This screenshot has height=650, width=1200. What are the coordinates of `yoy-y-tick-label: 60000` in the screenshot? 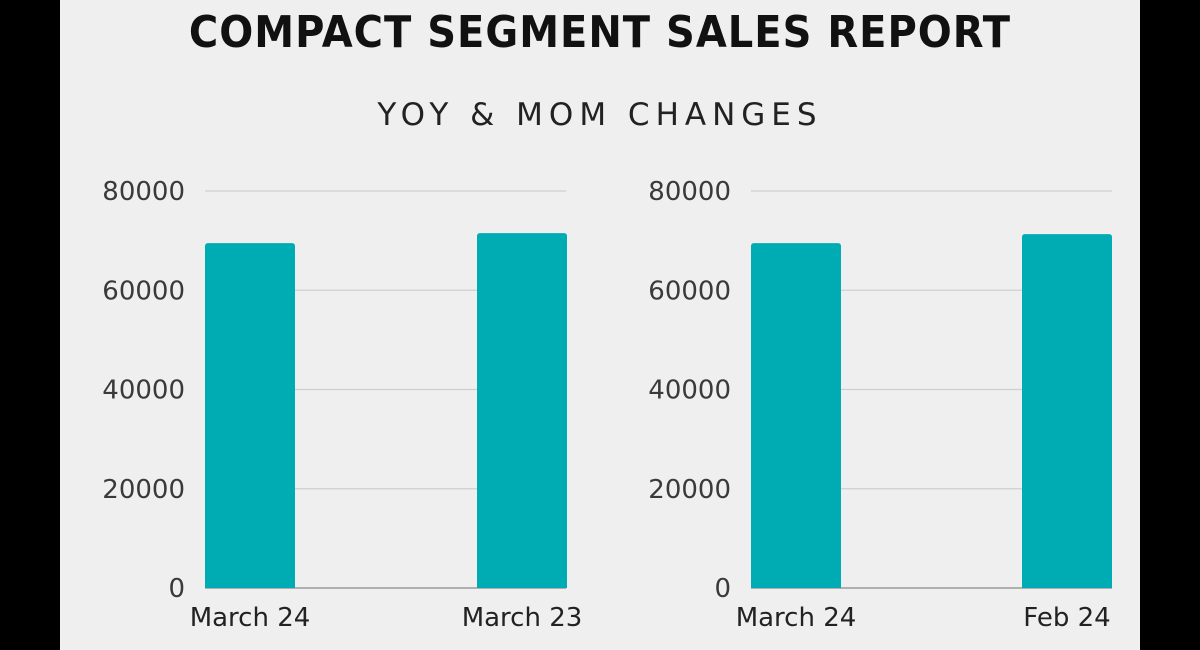 It's located at (143, 291).